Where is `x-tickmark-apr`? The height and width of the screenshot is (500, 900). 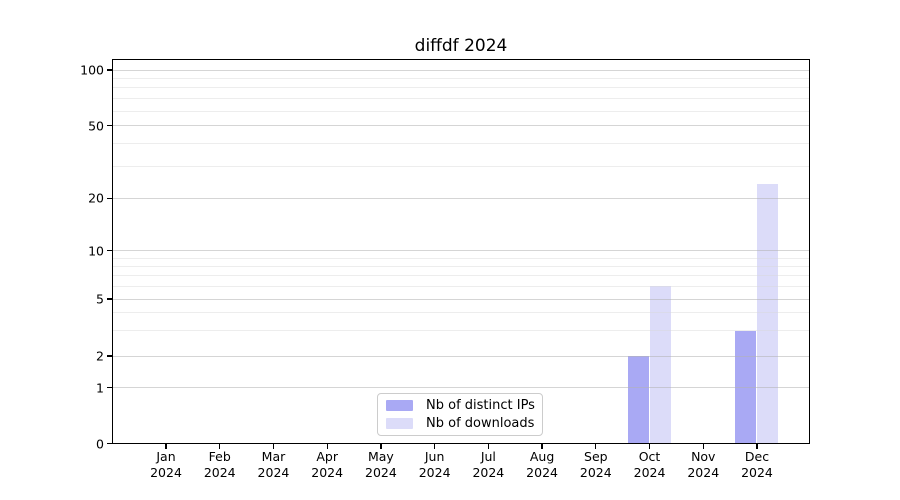
x-tickmark-apr is located at coordinates (327, 446).